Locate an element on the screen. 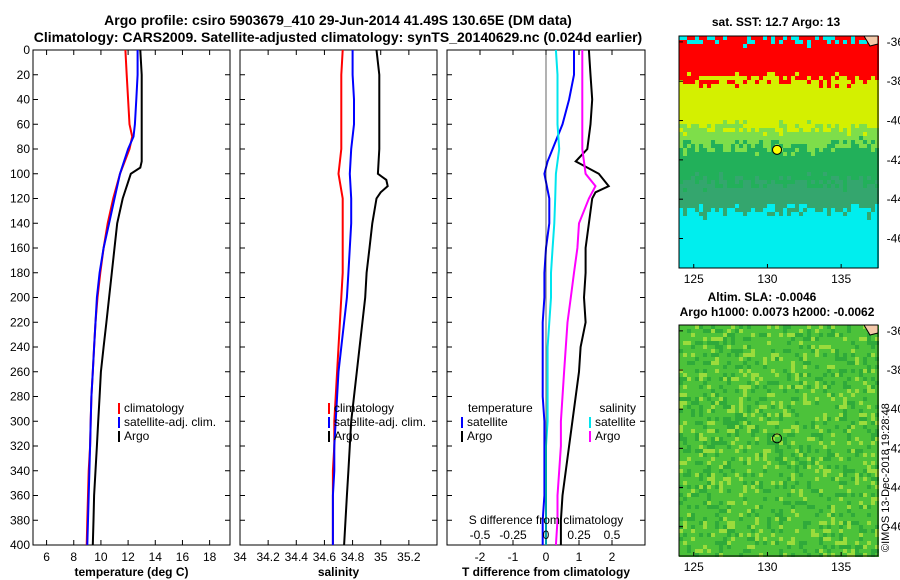 Image resolution: width=900 pixels, height=580 pixels. x-tick-label: 6 is located at coordinates (46, 557).